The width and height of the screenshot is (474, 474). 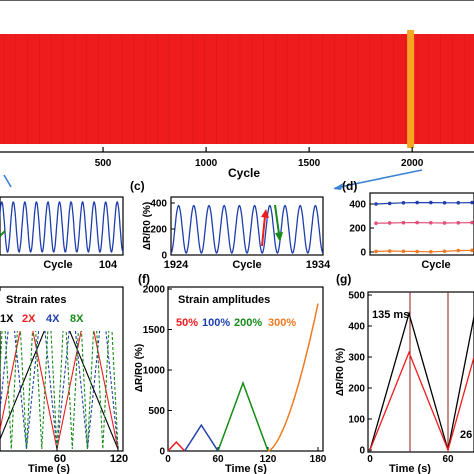 I want to click on panel-f-title: Strain amplitudes, so click(x=224, y=300).